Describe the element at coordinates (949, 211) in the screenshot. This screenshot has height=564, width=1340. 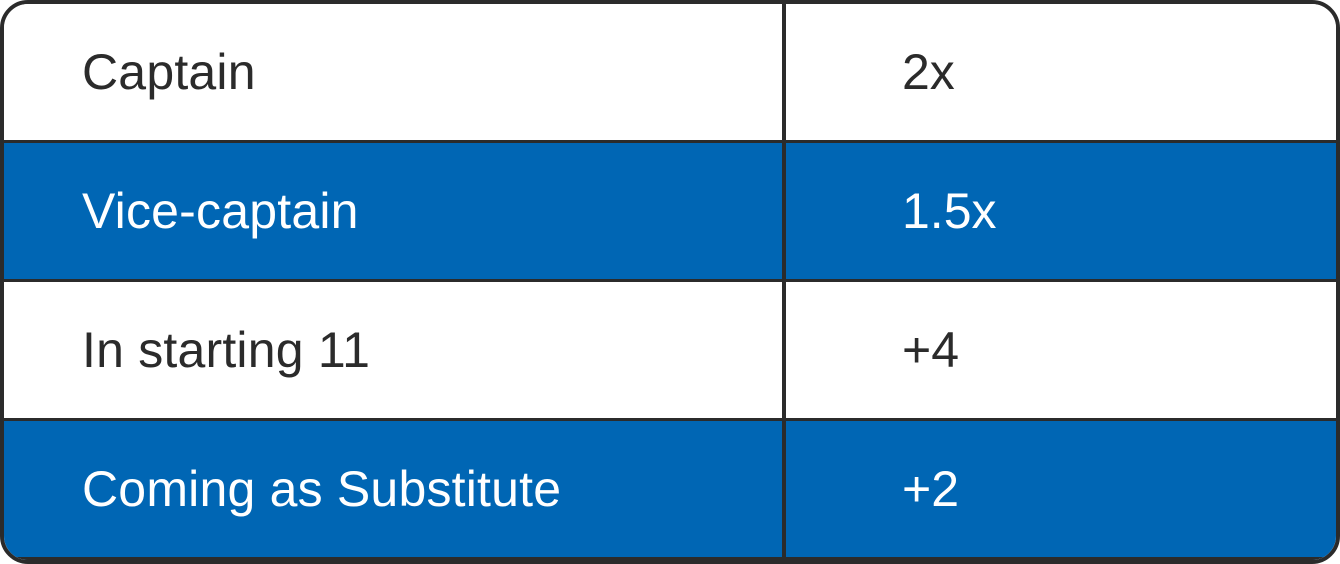
I see `row-value: 1.5x` at that location.